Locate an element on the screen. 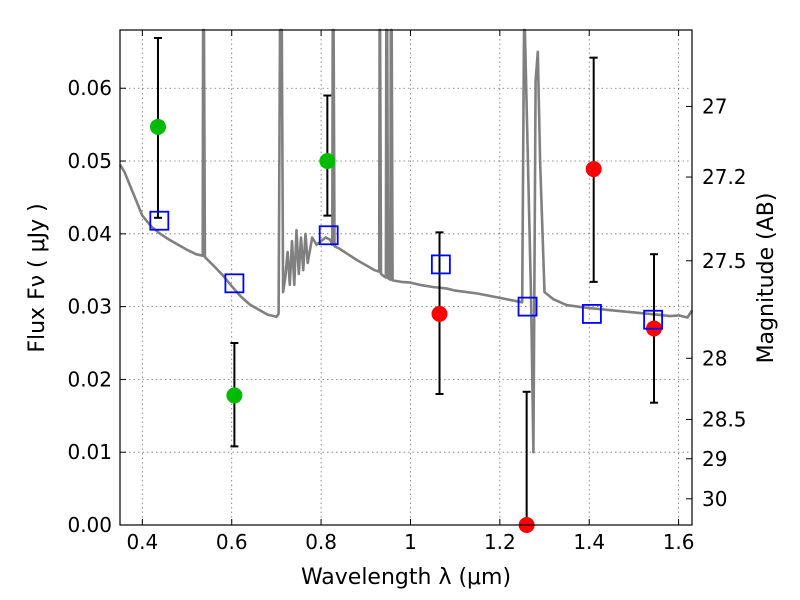 The width and height of the screenshot is (800, 600). y-tick-label: 0.04 is located at coordinates (89, 234).